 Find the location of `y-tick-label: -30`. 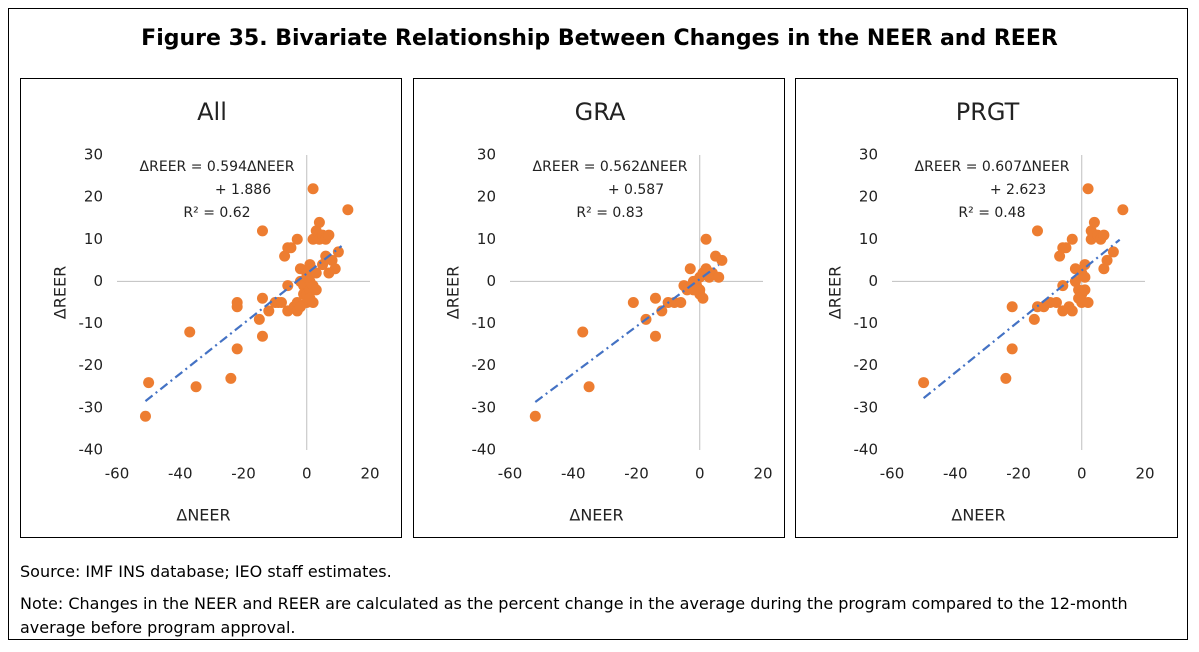

y-tick-label: -30 is located at coordinates (91, 407).